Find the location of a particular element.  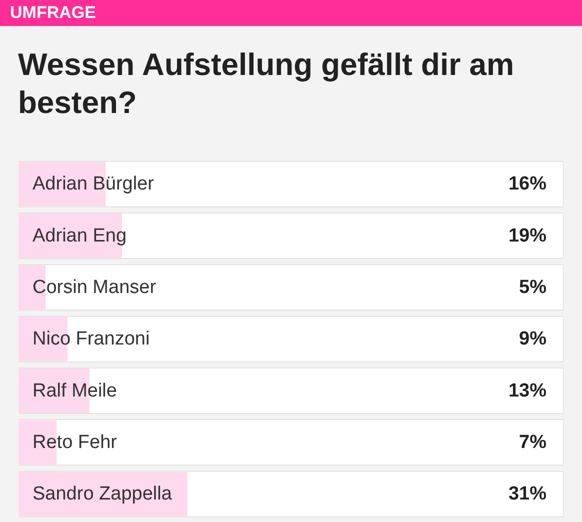

y-tick-label: Ralf Meile is located at coordinates (74, 391).